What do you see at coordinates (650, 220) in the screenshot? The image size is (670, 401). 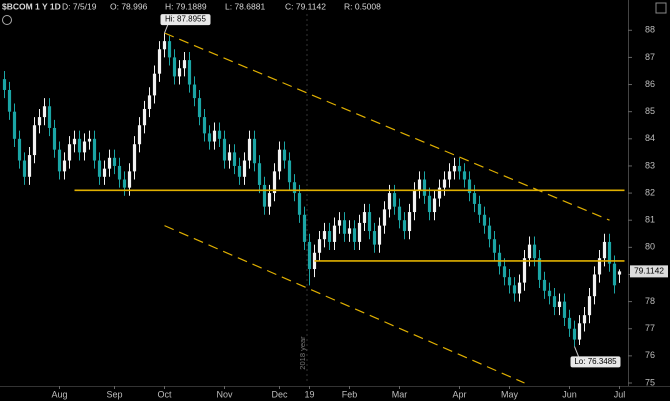 I see `y-tick-label: 81` at bounding box center [650, 220].